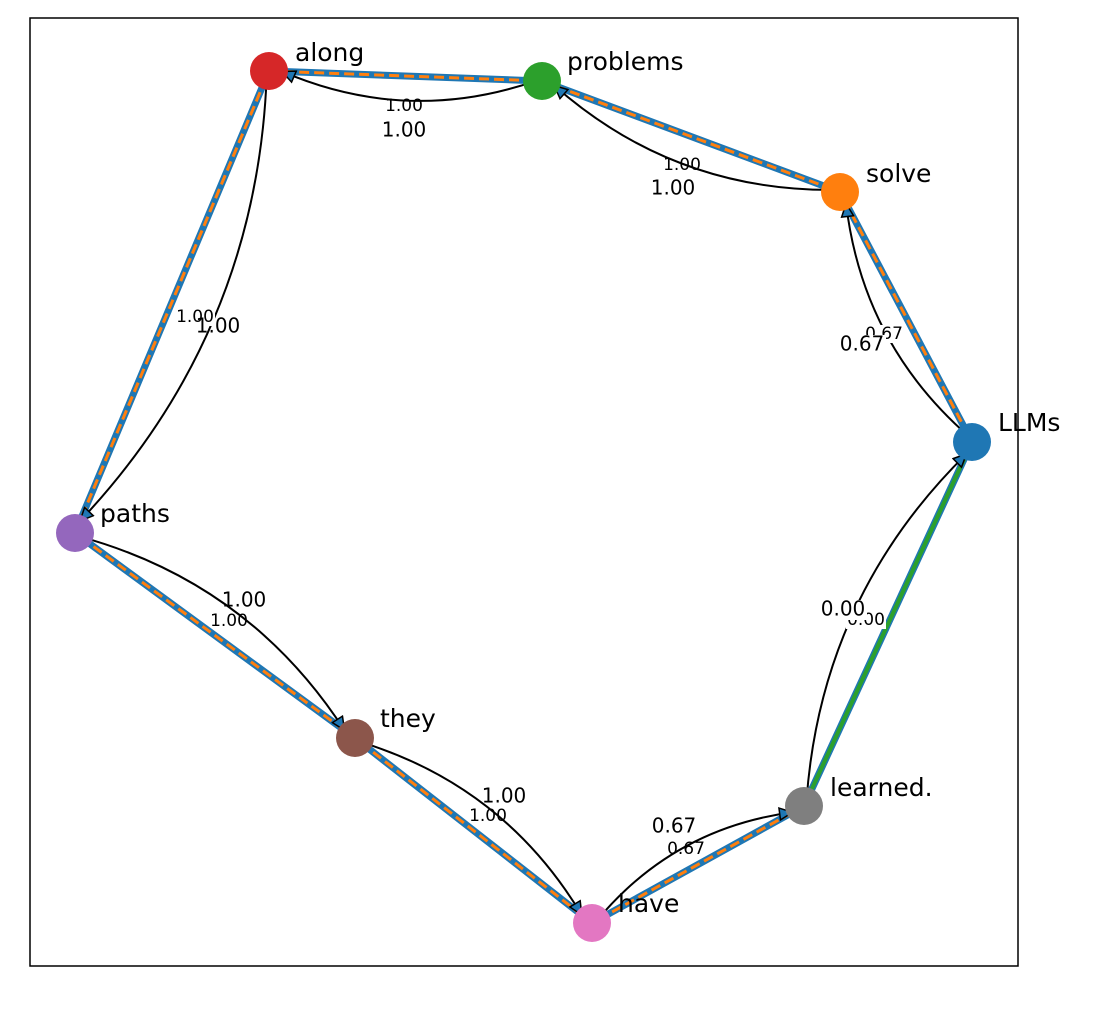 Image resolution: width=1100 pixels, height=1023 pixels. I want to click on edge-weight-bg-large-learned-llms, so click(843, 610).